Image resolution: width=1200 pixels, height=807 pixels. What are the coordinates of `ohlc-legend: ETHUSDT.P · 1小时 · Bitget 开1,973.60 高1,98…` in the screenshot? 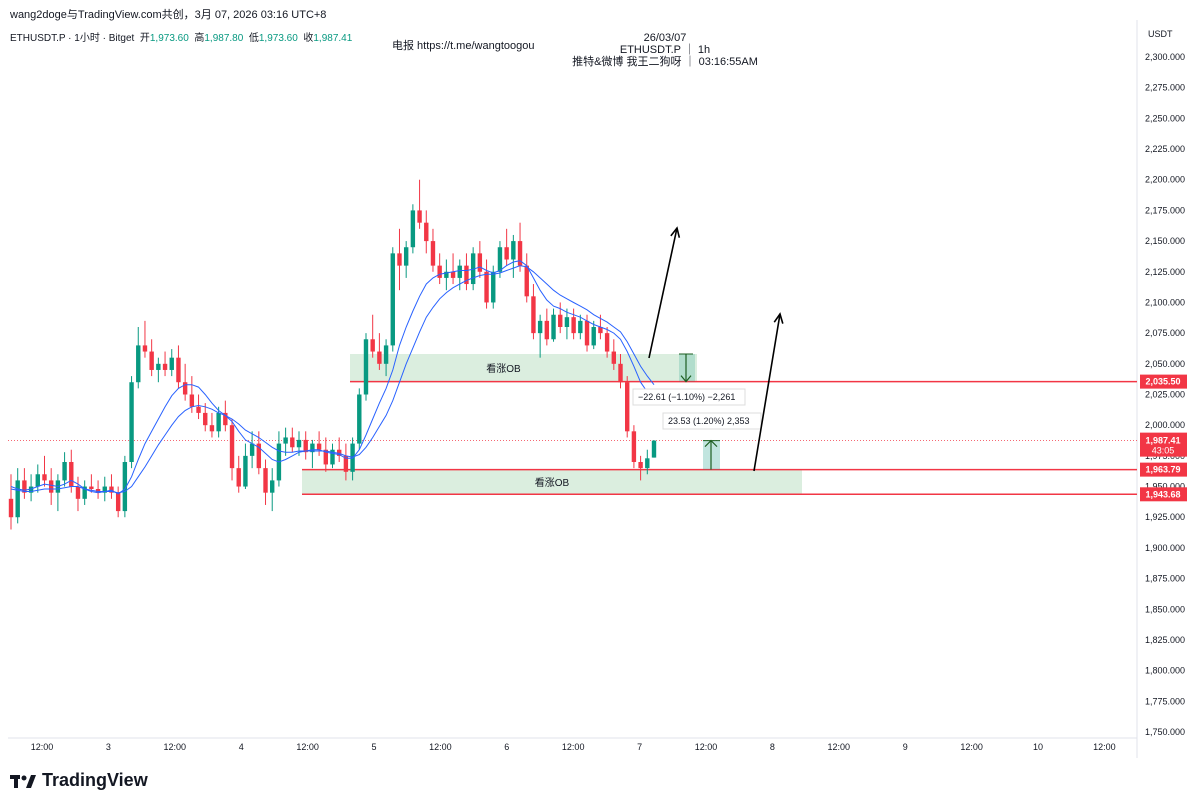 It's located at (181, 36).